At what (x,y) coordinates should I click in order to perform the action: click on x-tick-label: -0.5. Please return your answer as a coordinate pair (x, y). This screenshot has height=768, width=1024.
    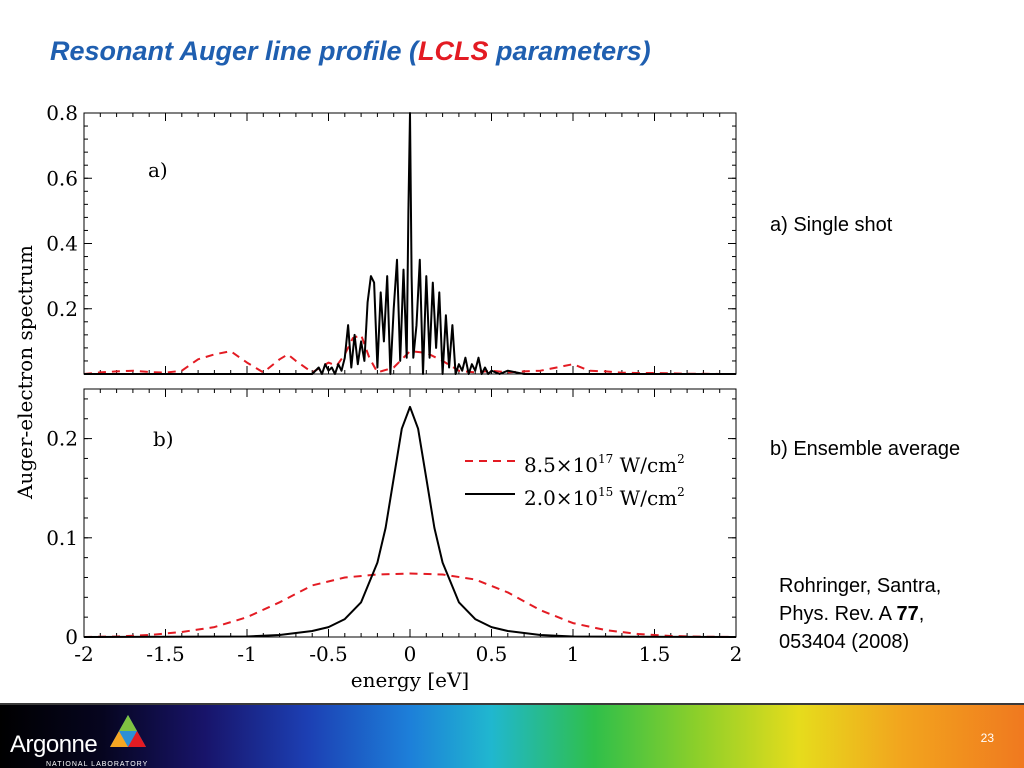
    Looking at the image, I should click on (328, 654).